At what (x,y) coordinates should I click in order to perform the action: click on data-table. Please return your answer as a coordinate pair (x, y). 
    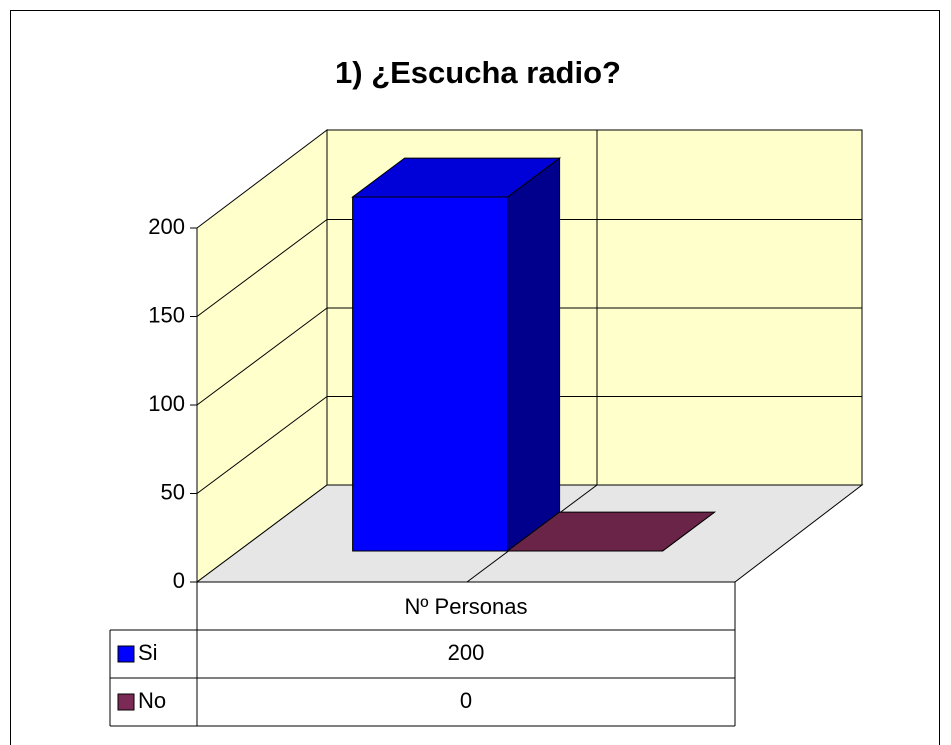
    Looking at the image, I should click on (422, 654).